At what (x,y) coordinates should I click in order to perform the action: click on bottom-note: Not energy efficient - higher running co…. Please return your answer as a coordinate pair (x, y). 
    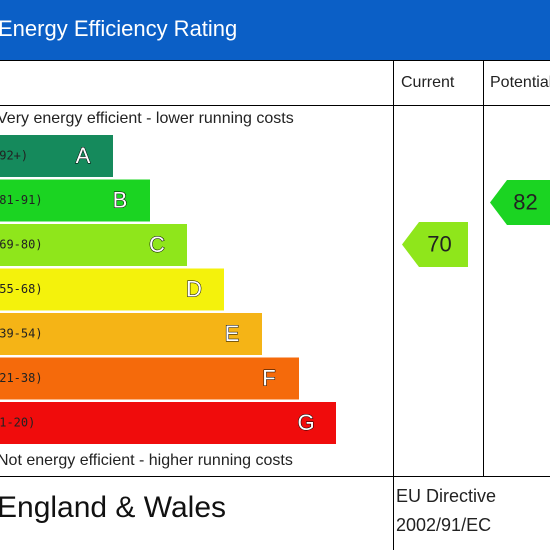
    Looking at the image, I should click on (146, 460).